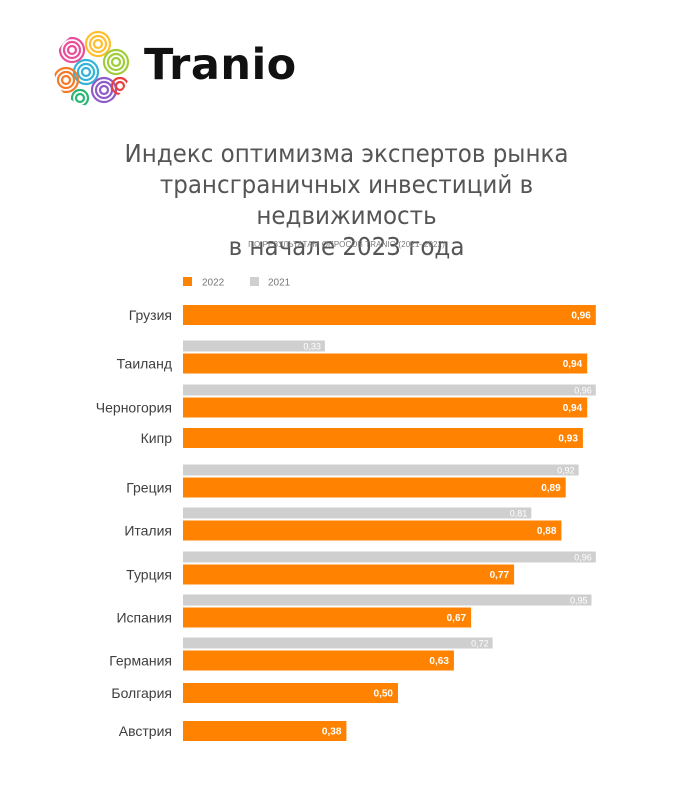 The image size is (693, 788). What do you see at coordinates (157, 438) in the screenshot?
I see `category-label: Кипр` at bounding box center [157, 438].